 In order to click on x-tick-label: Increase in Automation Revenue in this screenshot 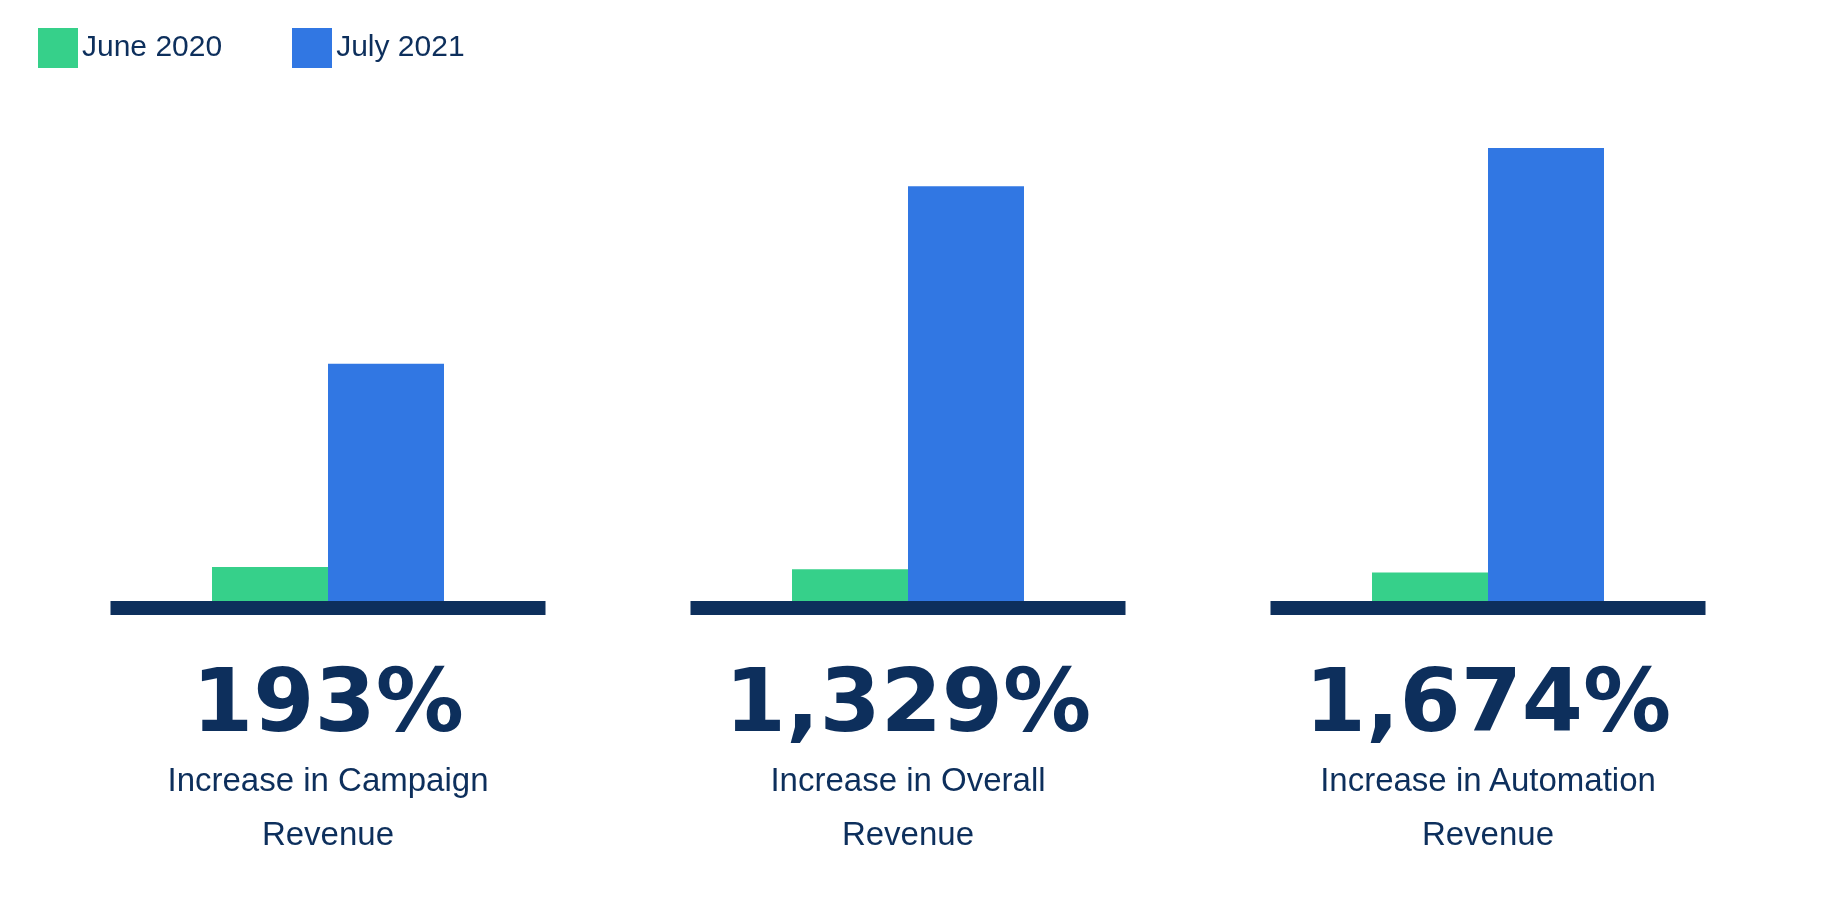, I will do `click(1488, 806)`.